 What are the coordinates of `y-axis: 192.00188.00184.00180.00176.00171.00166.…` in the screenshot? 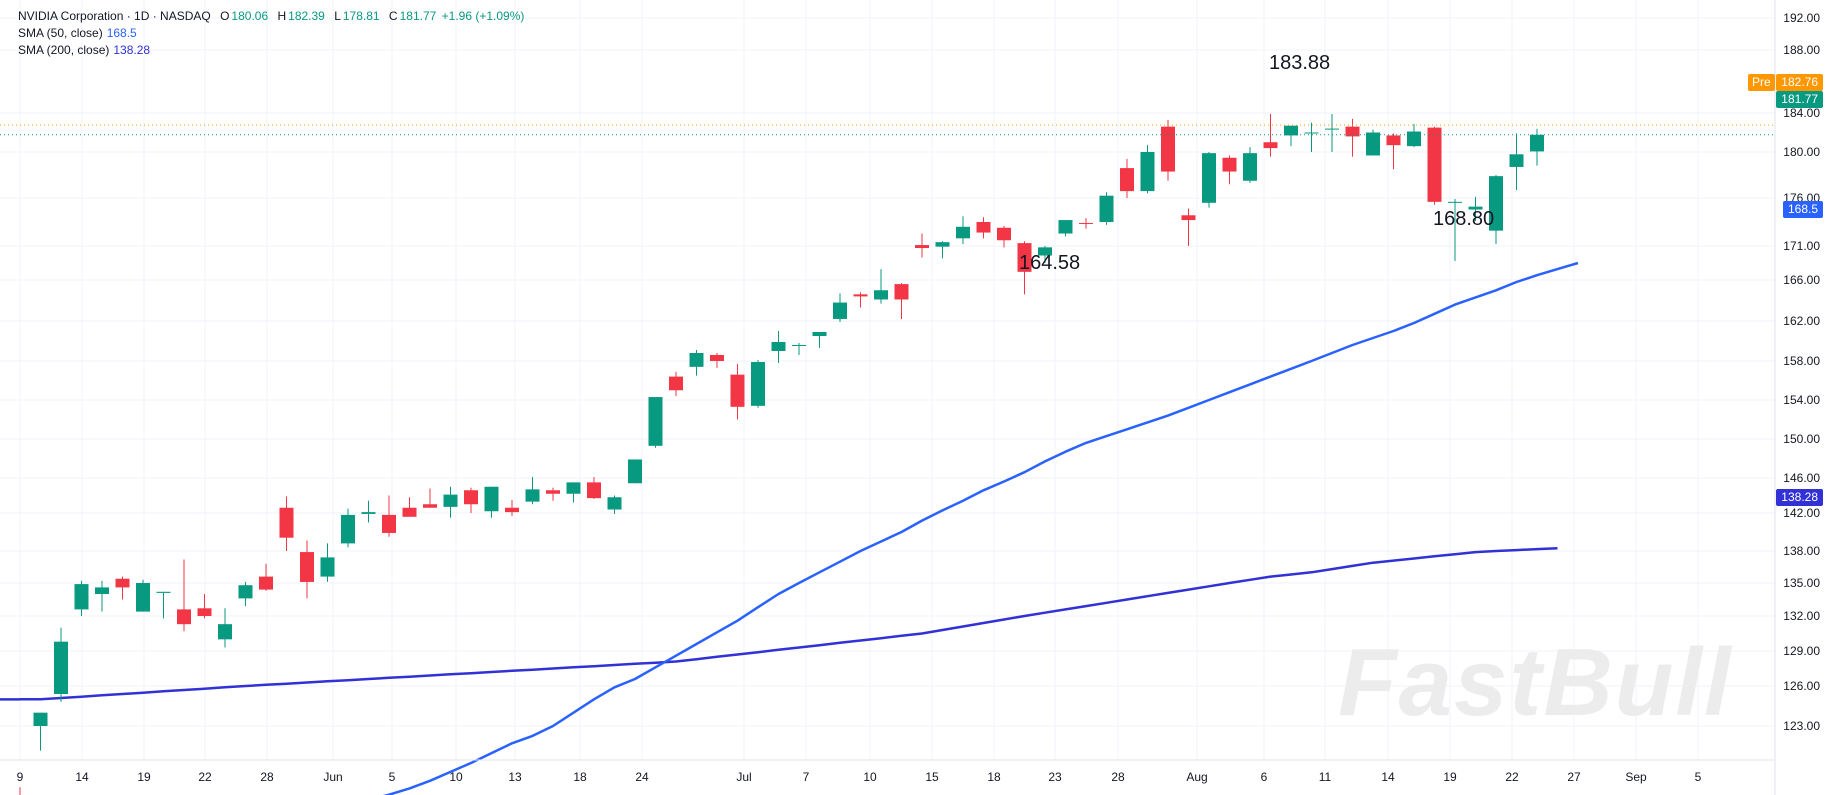 It's located at (1797, 397).